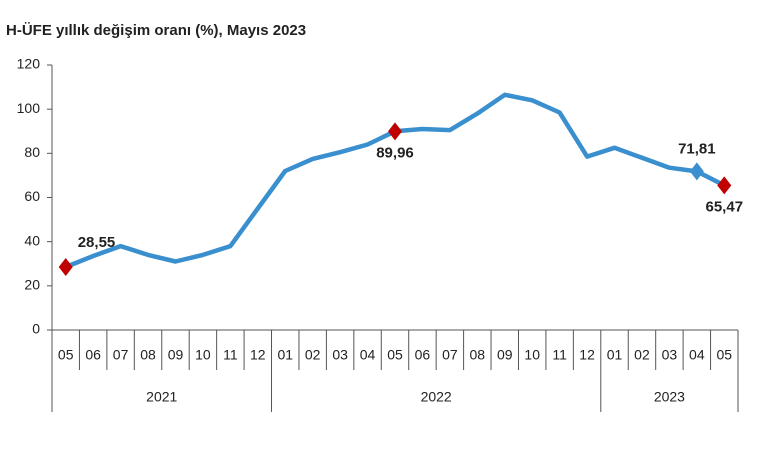 The image size is (760, 450). Describe the element at coordinates (697, 148) in the screenshot. I see `value-label: 71,81` at that location.